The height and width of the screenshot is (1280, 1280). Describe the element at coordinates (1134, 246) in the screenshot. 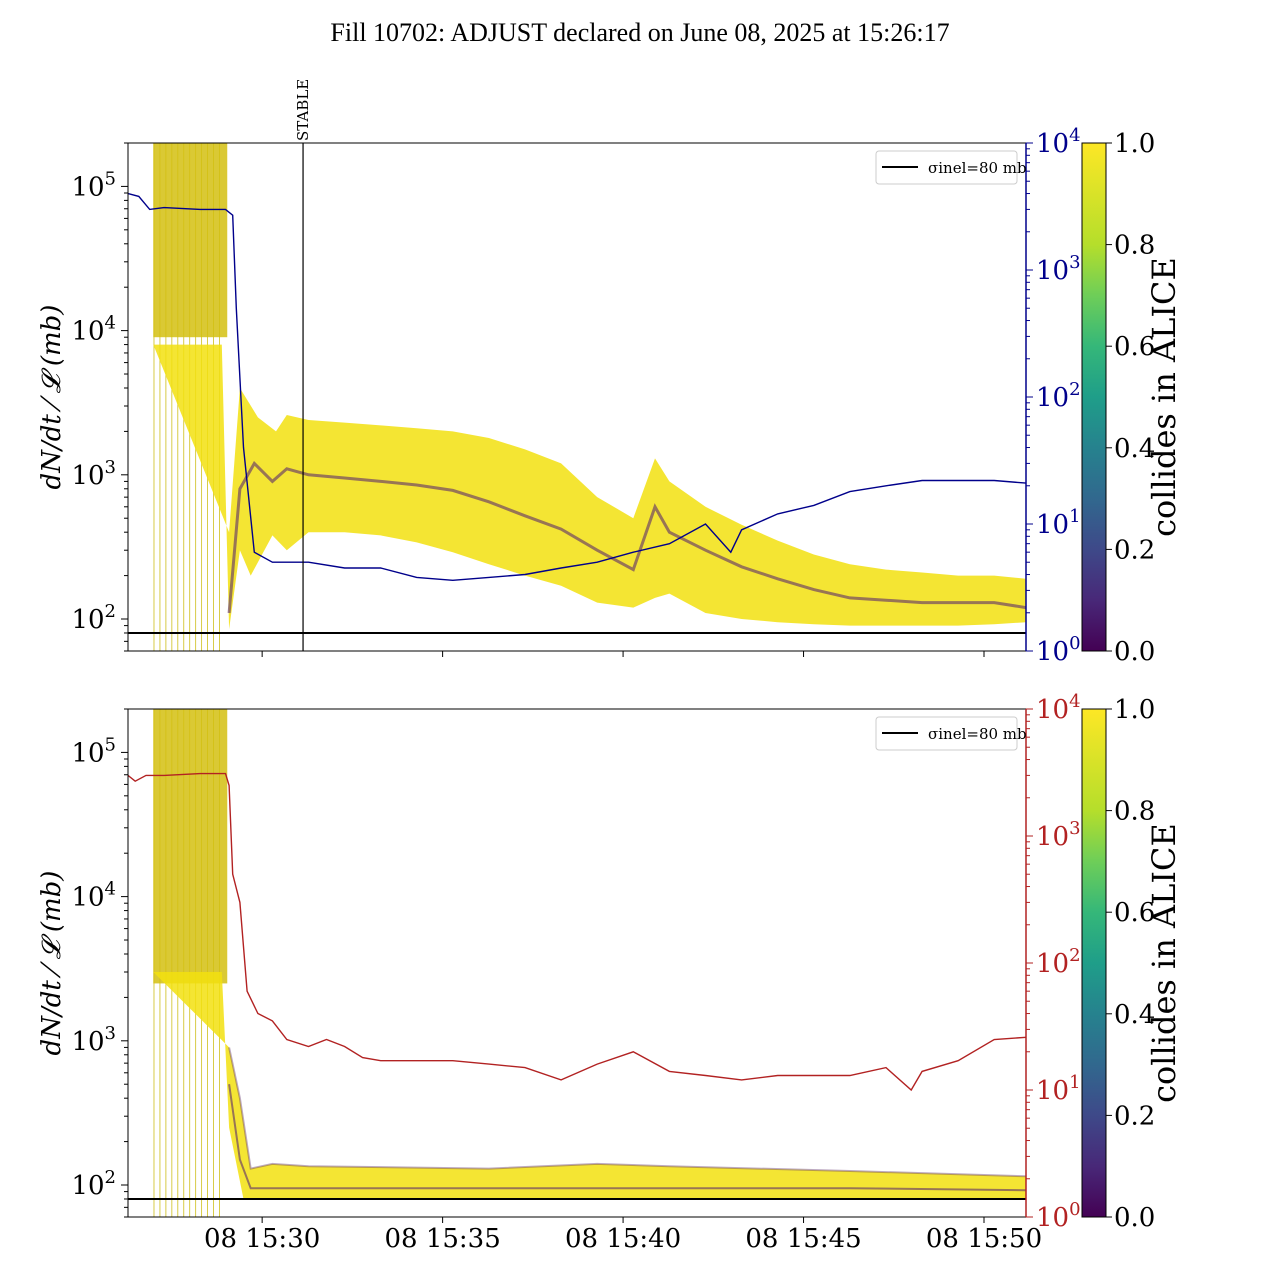

I see `top-cbtick-label: 0.8` at that location.